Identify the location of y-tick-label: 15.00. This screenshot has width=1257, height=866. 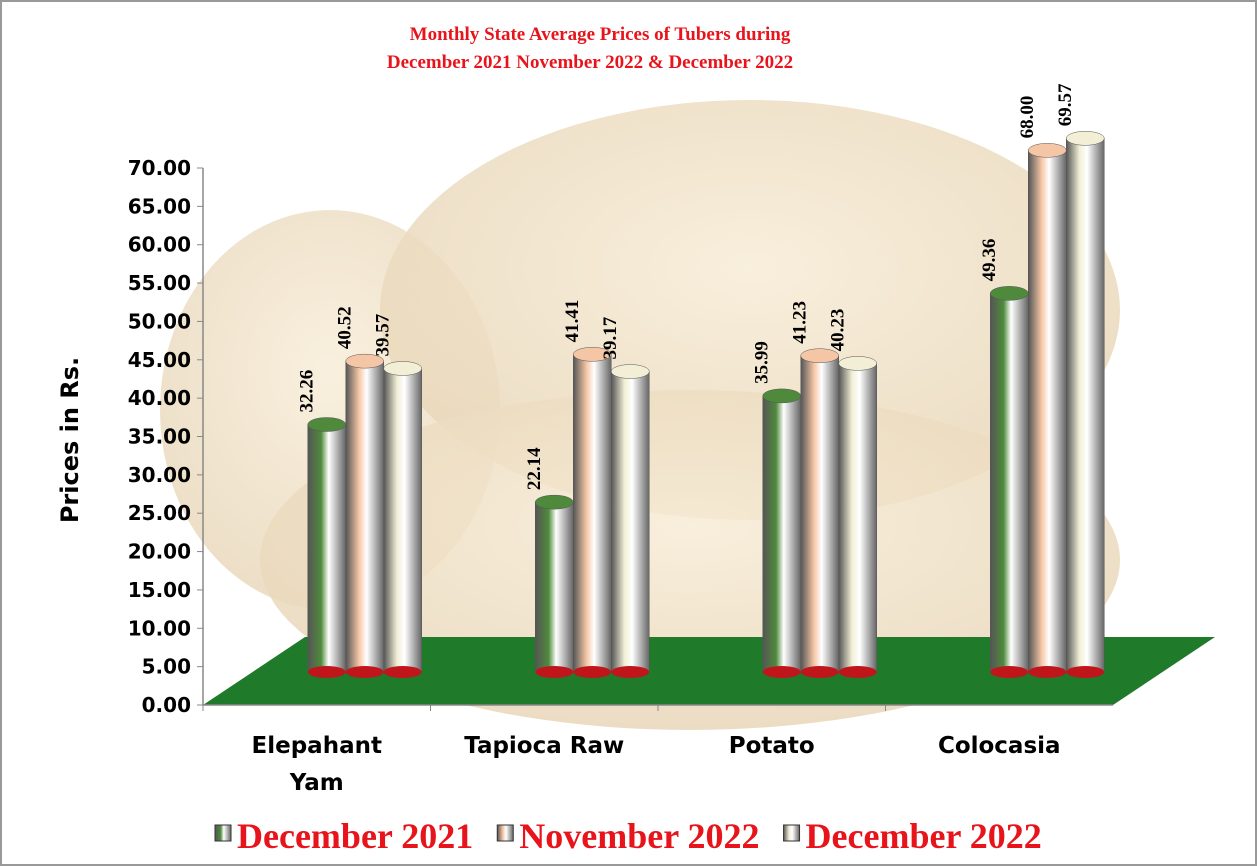
(159, 590).